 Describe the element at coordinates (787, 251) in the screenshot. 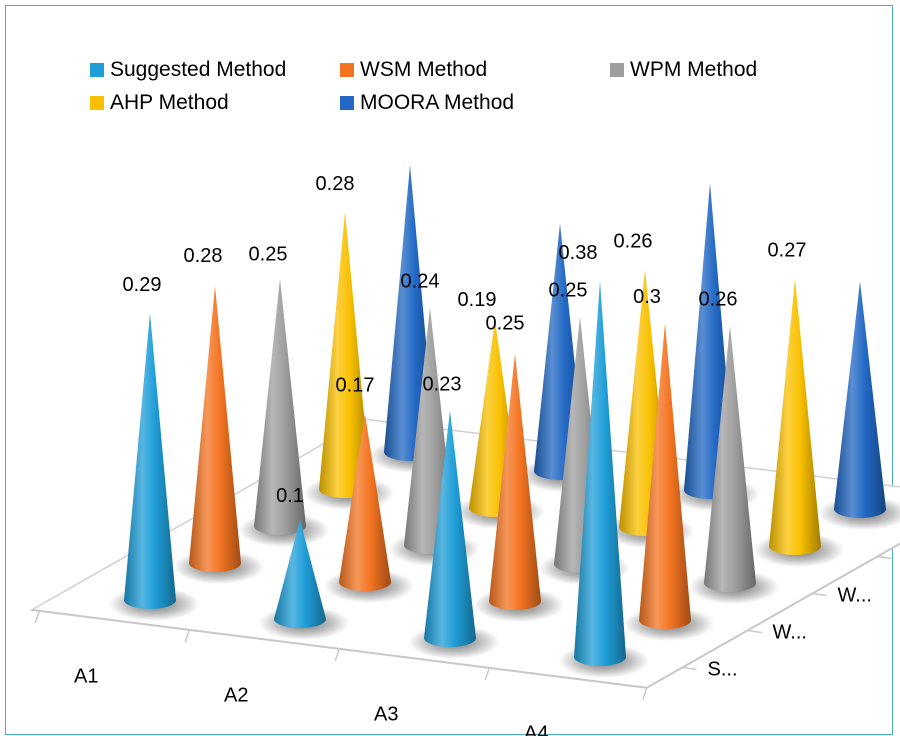

I see `data-label: 0.27` at that location.